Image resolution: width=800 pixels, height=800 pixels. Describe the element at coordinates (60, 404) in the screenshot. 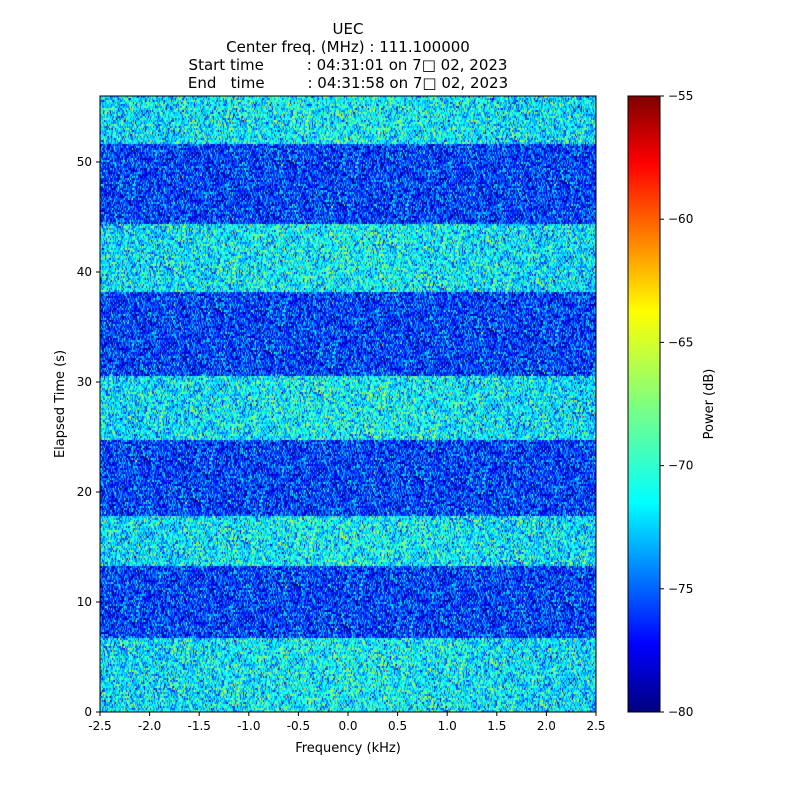

I see `y-axis-label: Elapsed Time (s)` at that location.